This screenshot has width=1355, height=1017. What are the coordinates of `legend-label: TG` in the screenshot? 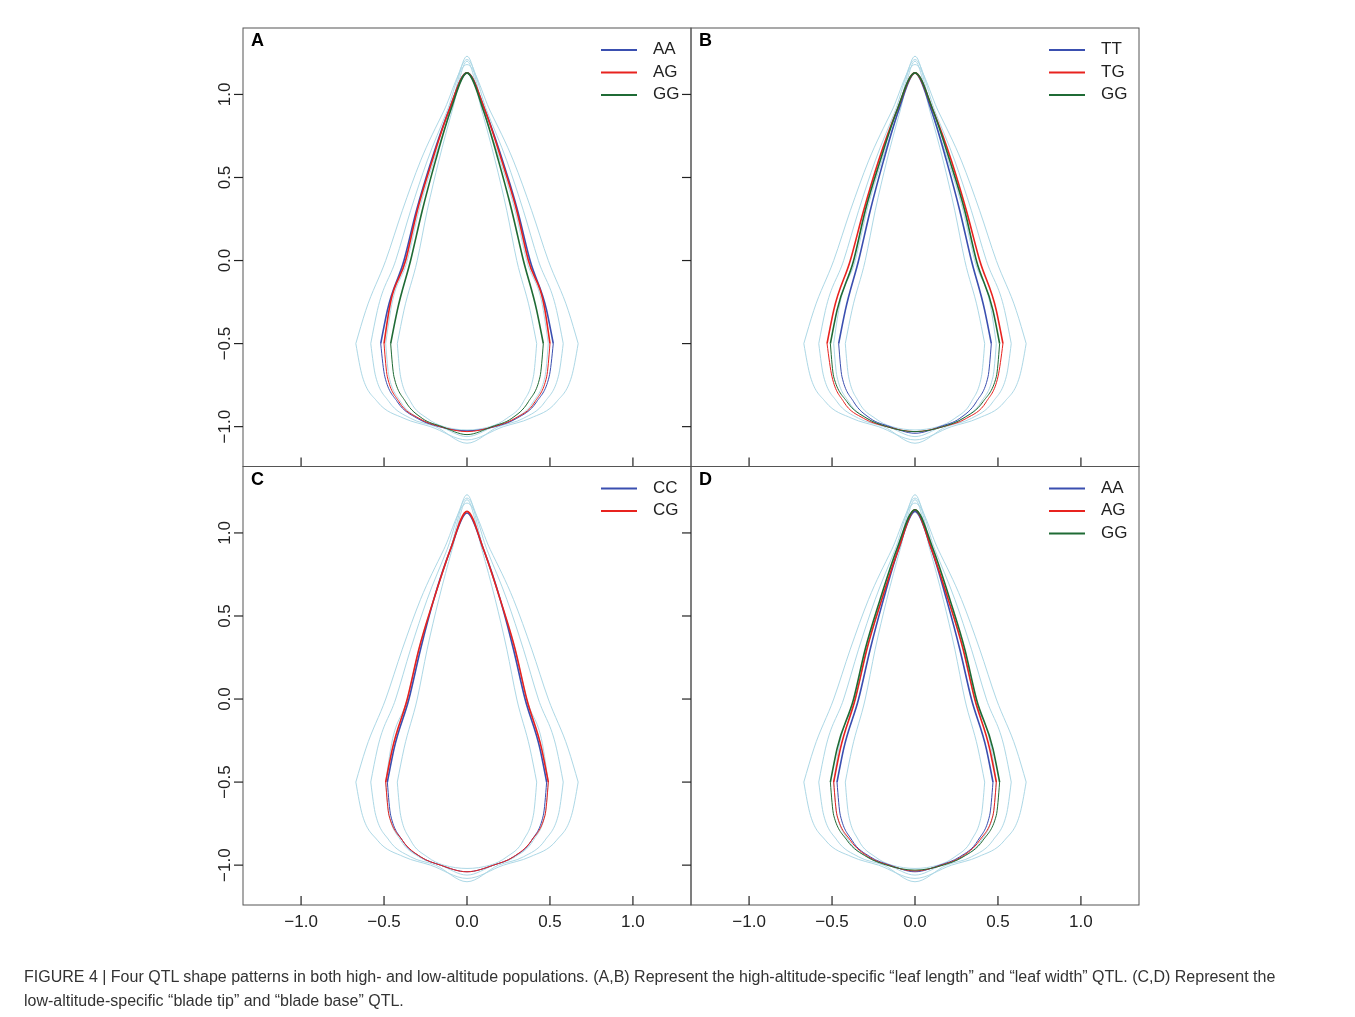 It's located at (1113, 71).